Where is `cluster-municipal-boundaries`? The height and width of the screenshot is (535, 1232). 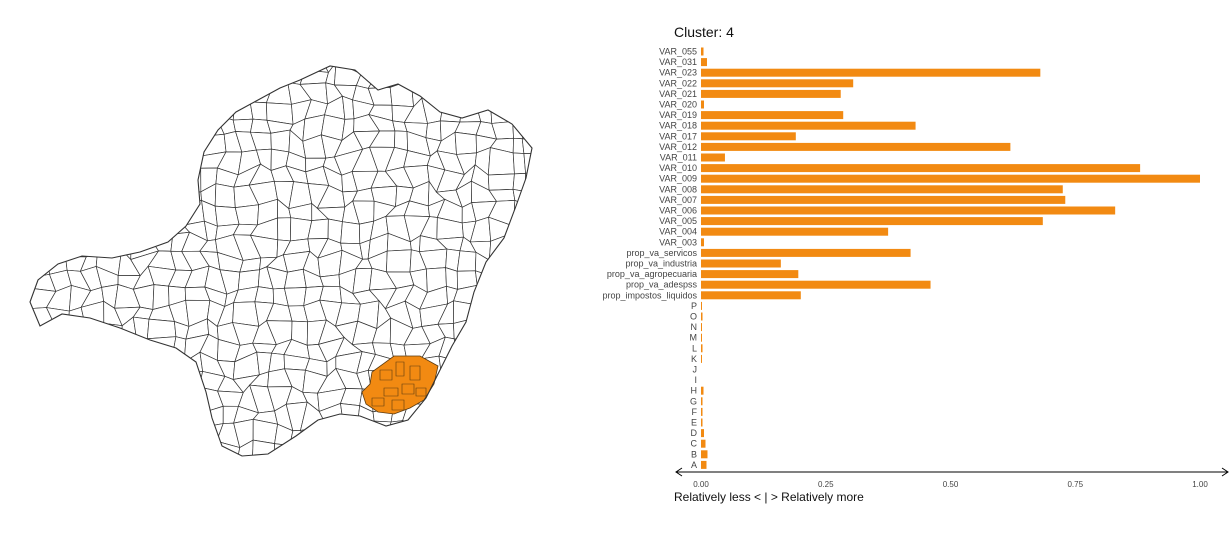 cluster-municipal-boundaries is located at coordinates (399, 386).